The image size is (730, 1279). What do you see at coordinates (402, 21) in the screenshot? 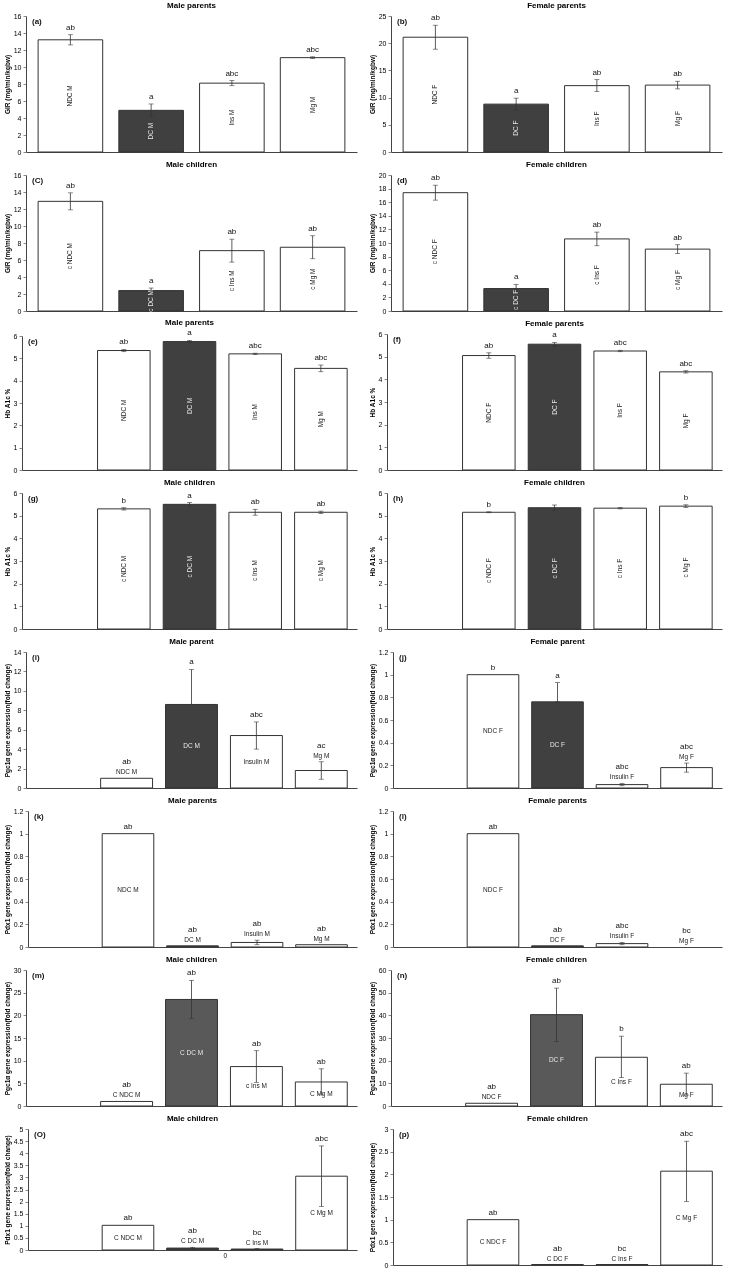
I see `annotation: (b)` at bounding box center [402, 21].